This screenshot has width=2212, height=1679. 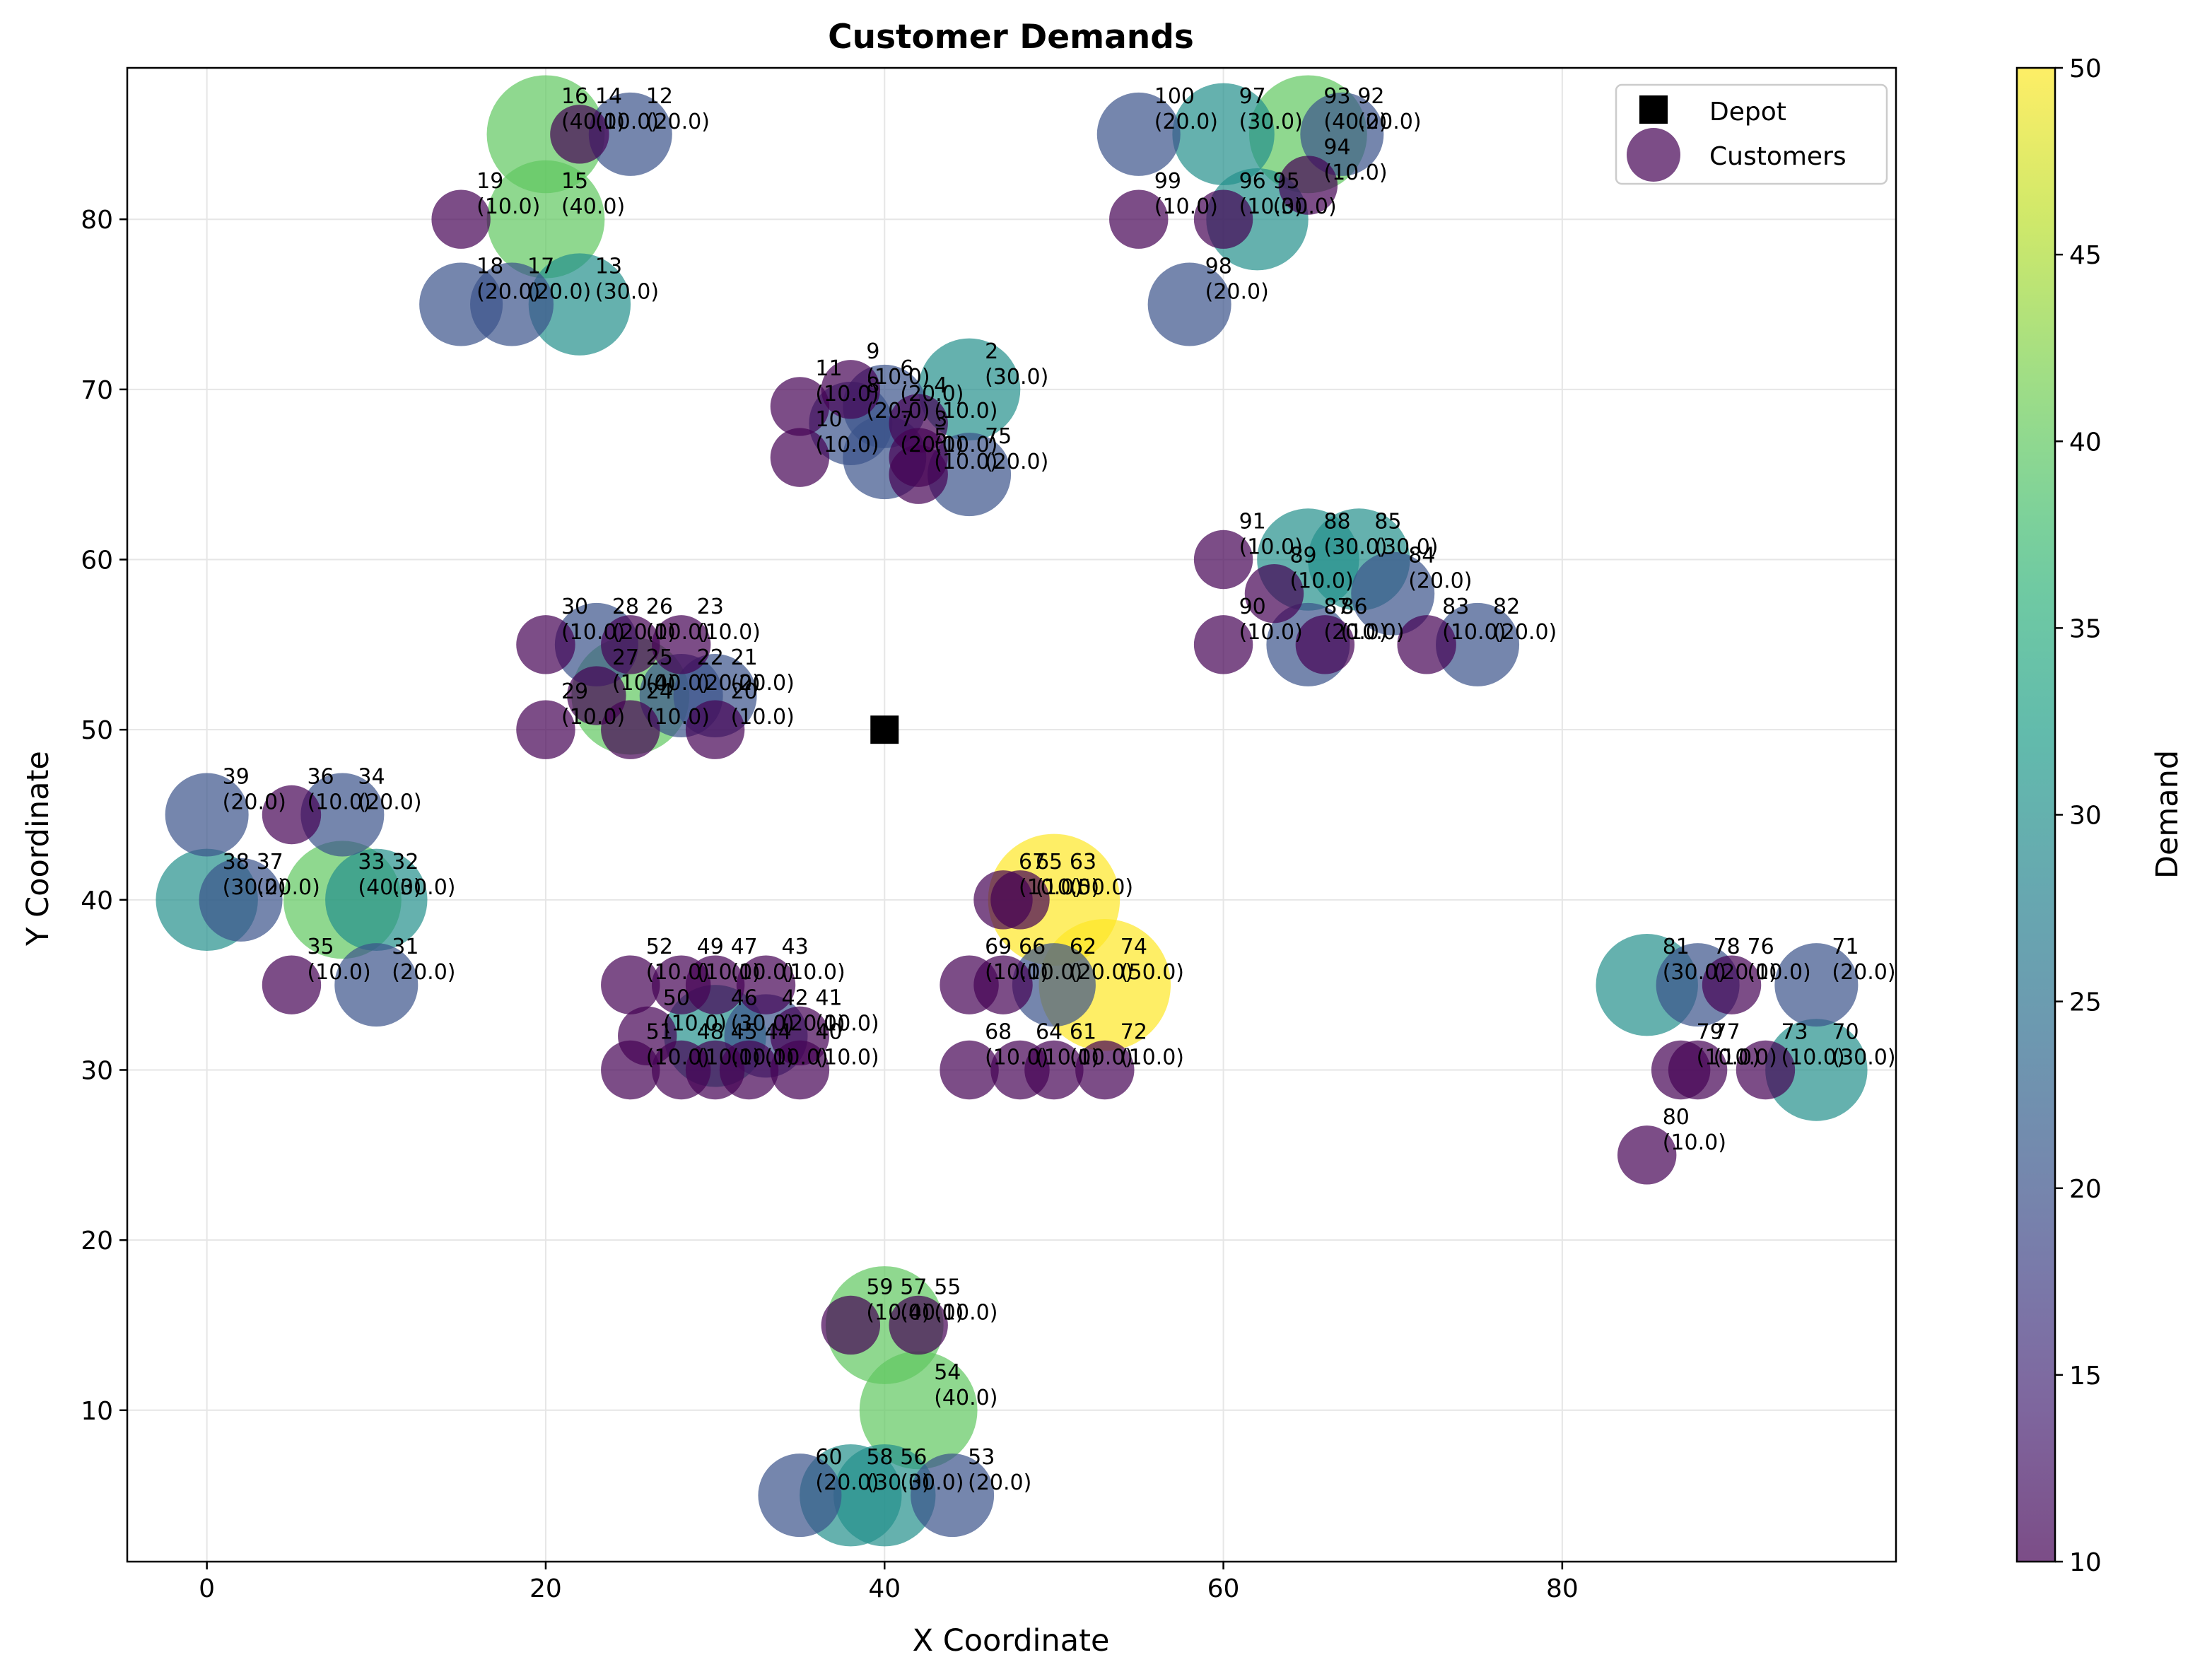 What do you see at coordinates (813, 1023) in the screenshot?
I see `point-demand-label-42: (20.0)` at bounding box center [813, 1023].